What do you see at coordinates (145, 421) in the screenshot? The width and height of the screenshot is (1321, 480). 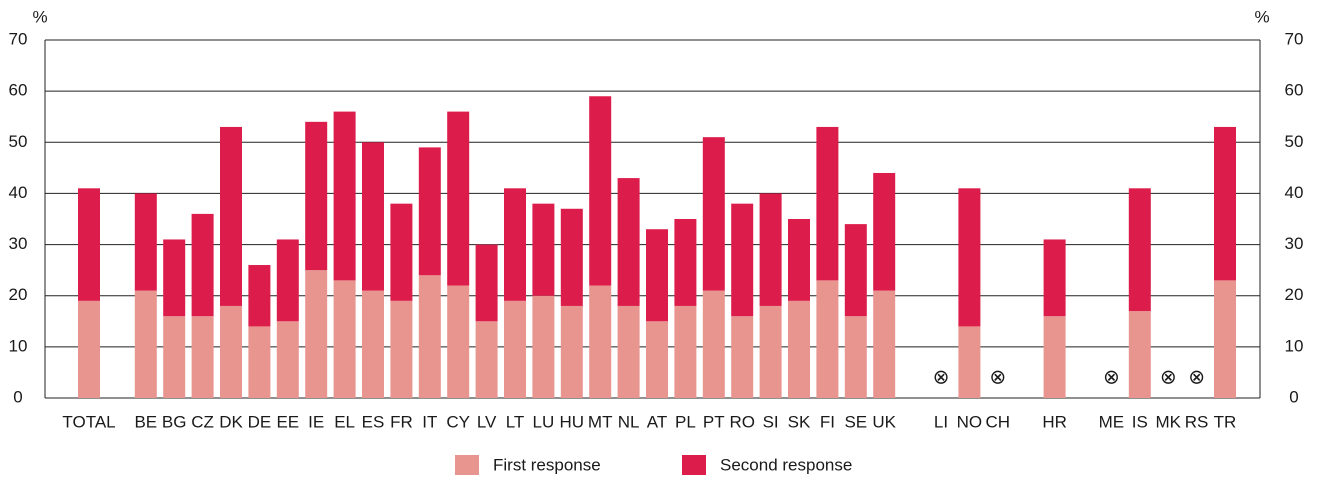 I see `x-tick-label: BE` at bounding box center [145, 421].